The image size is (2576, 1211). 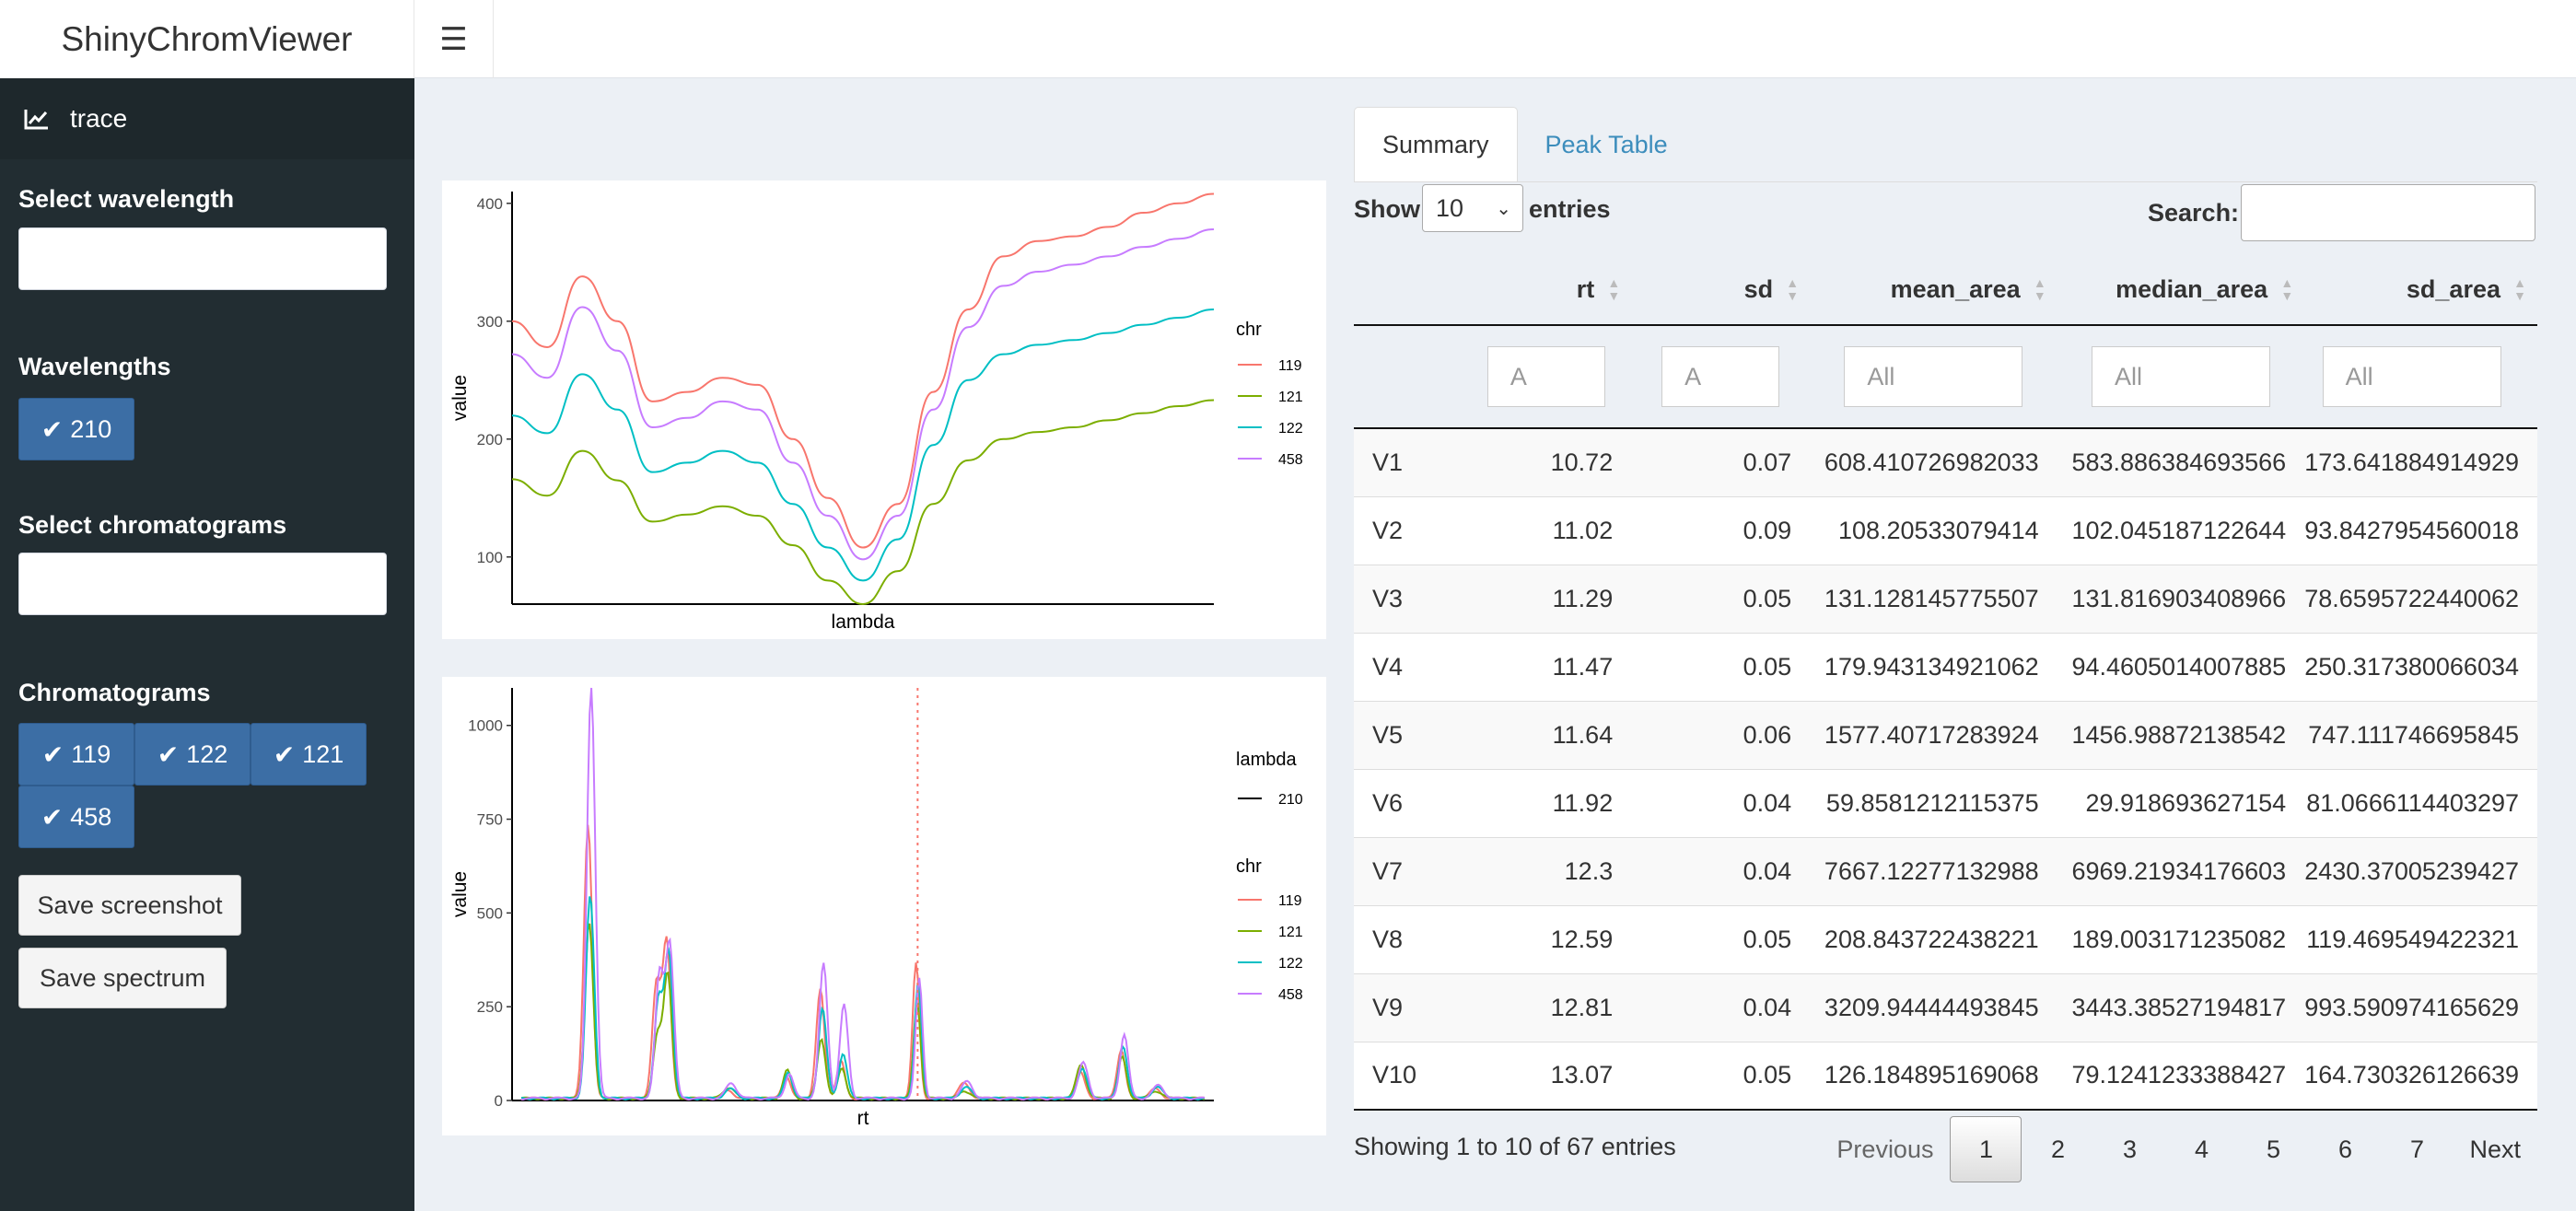 What do you see at coordinates (2181, 666) in the screenshot?
I see `table-cell: 94.4605014007885` at bounding box center [2181, 666].